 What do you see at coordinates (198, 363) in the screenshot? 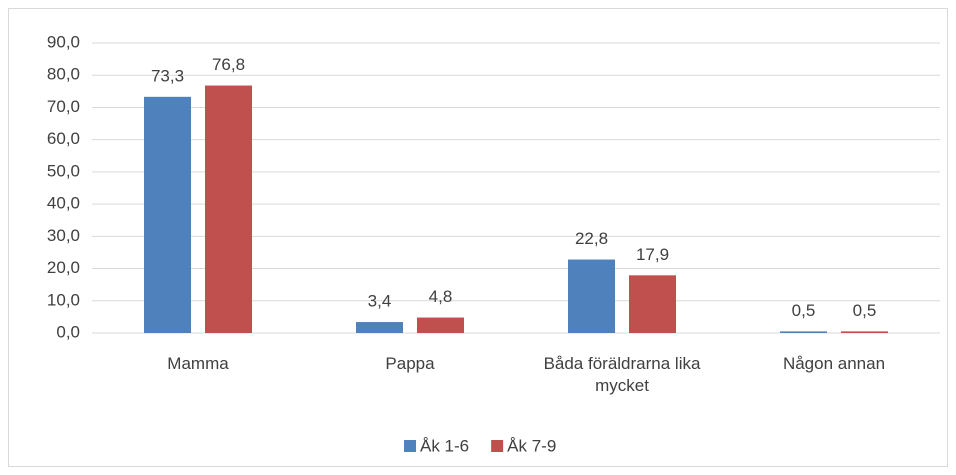
I see `x-tick-label: Mamma` at bounding box center [198, 363].